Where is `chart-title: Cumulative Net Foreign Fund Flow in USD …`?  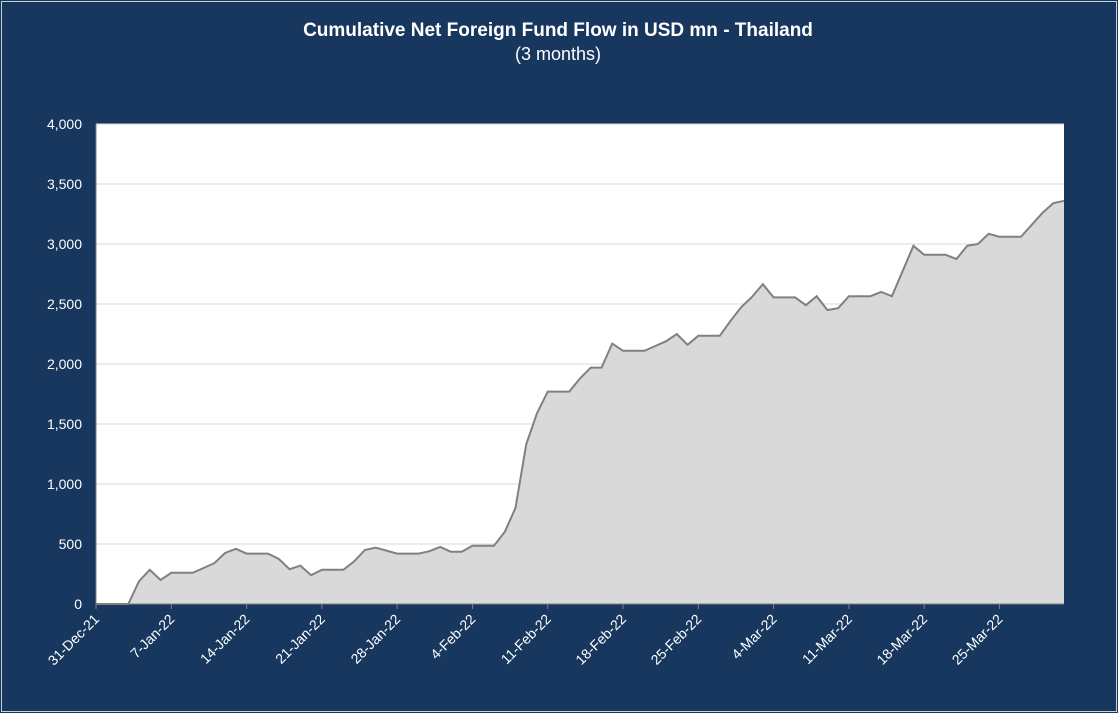 chart-title: Cumulative Net Foreign Fund Flow in USD … is located at coordinates (558, 30).